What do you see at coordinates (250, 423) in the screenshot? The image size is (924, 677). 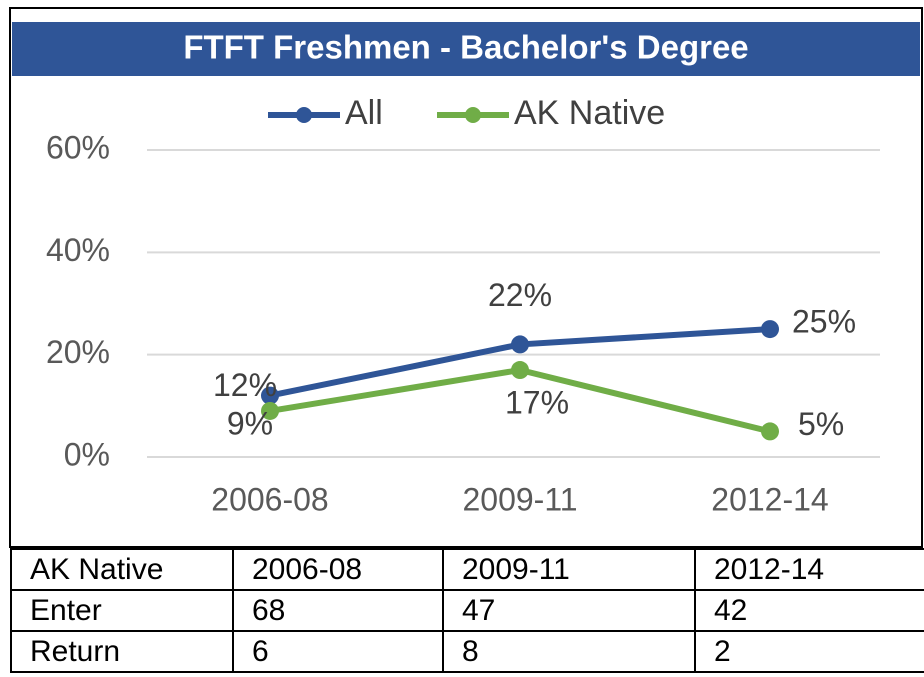 I see `data-label: 9%` at bounding box center [250, 423].